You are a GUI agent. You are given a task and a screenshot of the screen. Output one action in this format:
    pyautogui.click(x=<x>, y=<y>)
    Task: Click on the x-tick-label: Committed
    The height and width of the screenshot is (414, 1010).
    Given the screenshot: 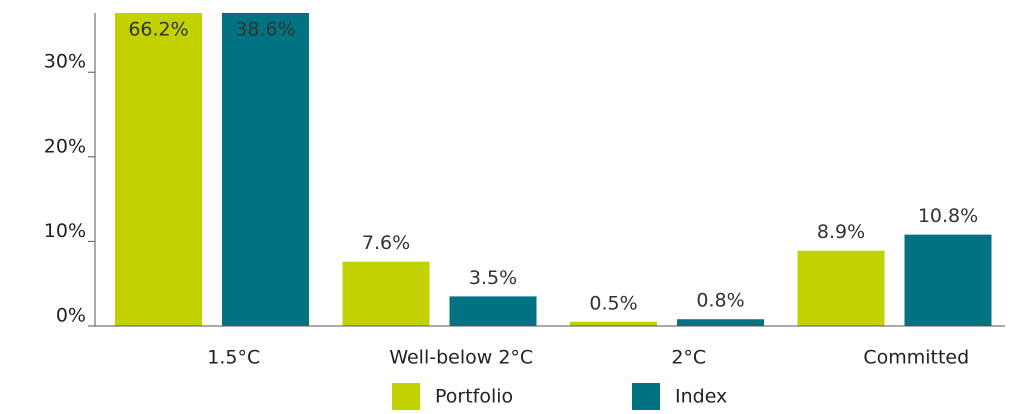 What is the action you would take?
    pyautogui.click(x=916, y=358)
    